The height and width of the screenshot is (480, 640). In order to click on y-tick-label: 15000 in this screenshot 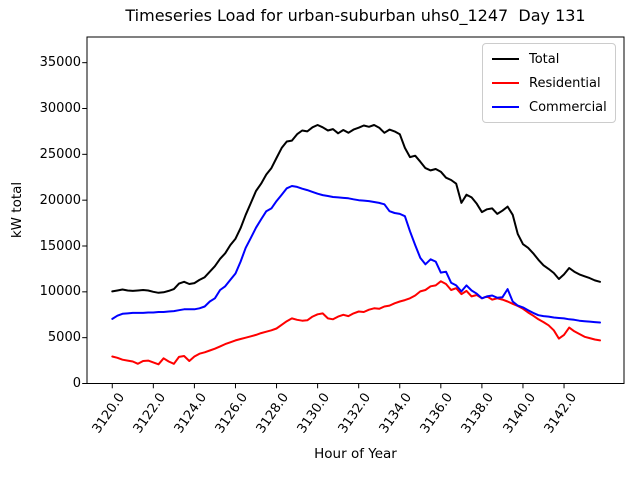, I will do `click(60, 246)`.